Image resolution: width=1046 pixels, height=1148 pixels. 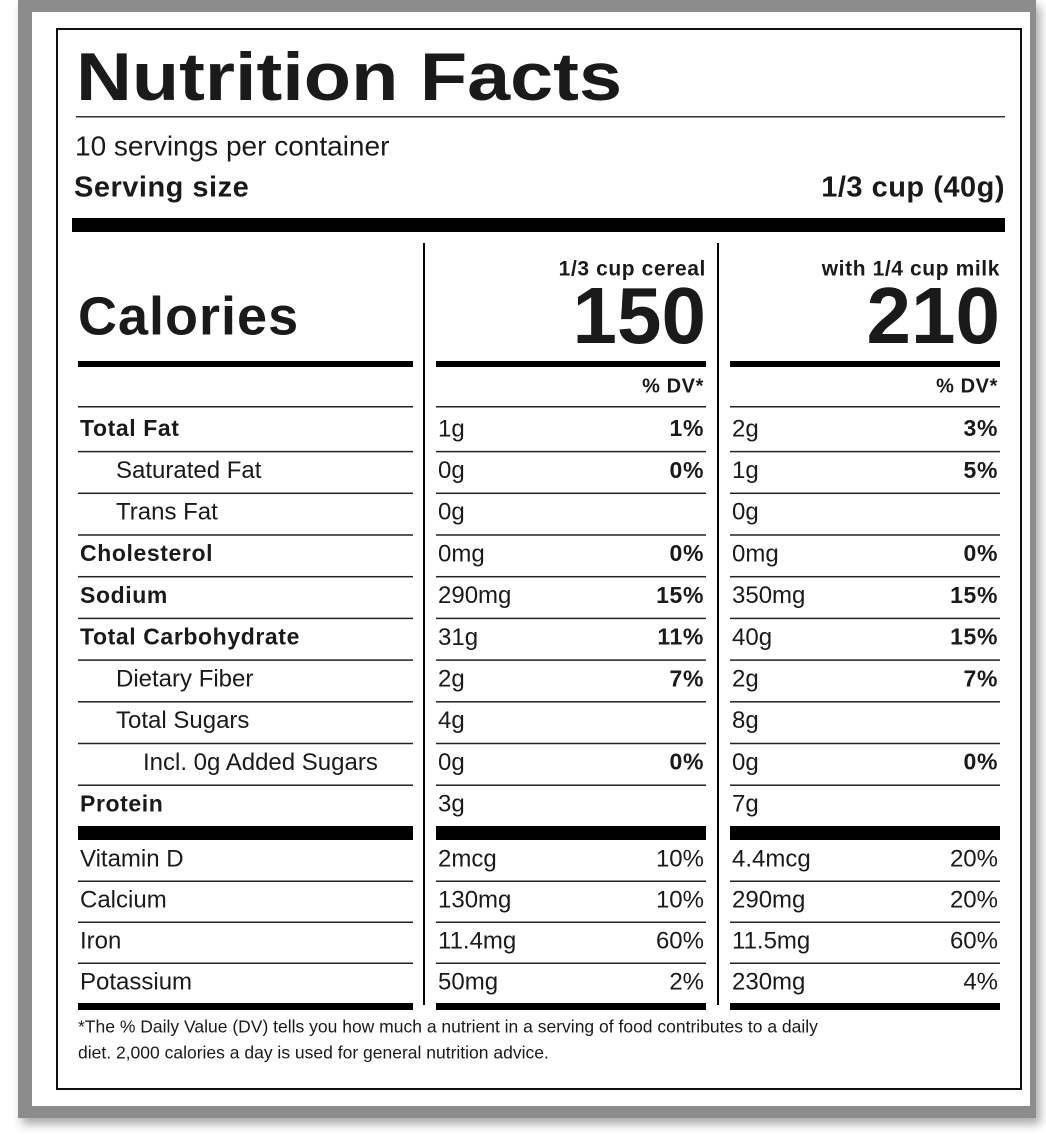 I want to click on nutrient-name: Potassium, so click(x=136, y=981).